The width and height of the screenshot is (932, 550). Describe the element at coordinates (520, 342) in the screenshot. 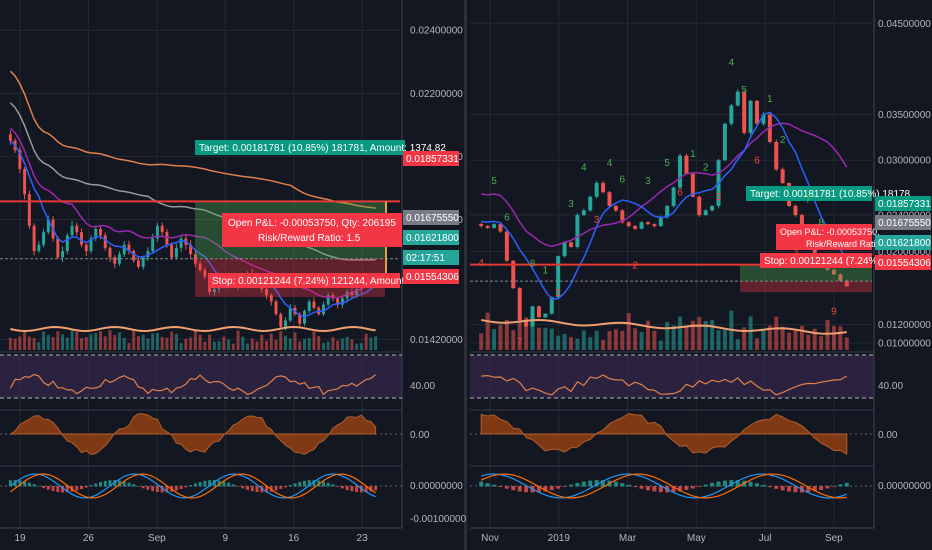

I see `td-sequential-label: 7` at that location.